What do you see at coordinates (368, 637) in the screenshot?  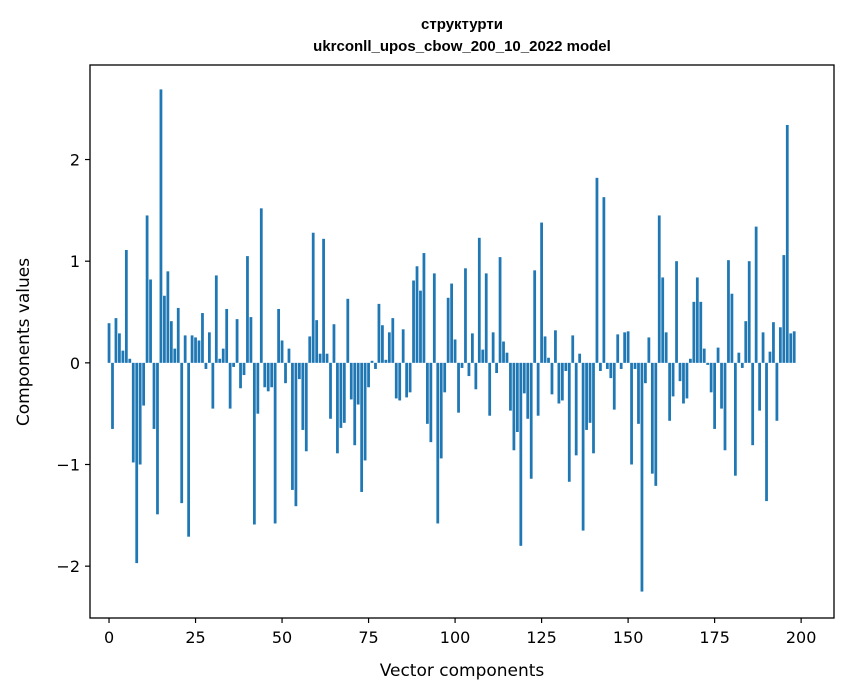 I see `x-tick-label-75: 75` at bounding box center [368, 637].